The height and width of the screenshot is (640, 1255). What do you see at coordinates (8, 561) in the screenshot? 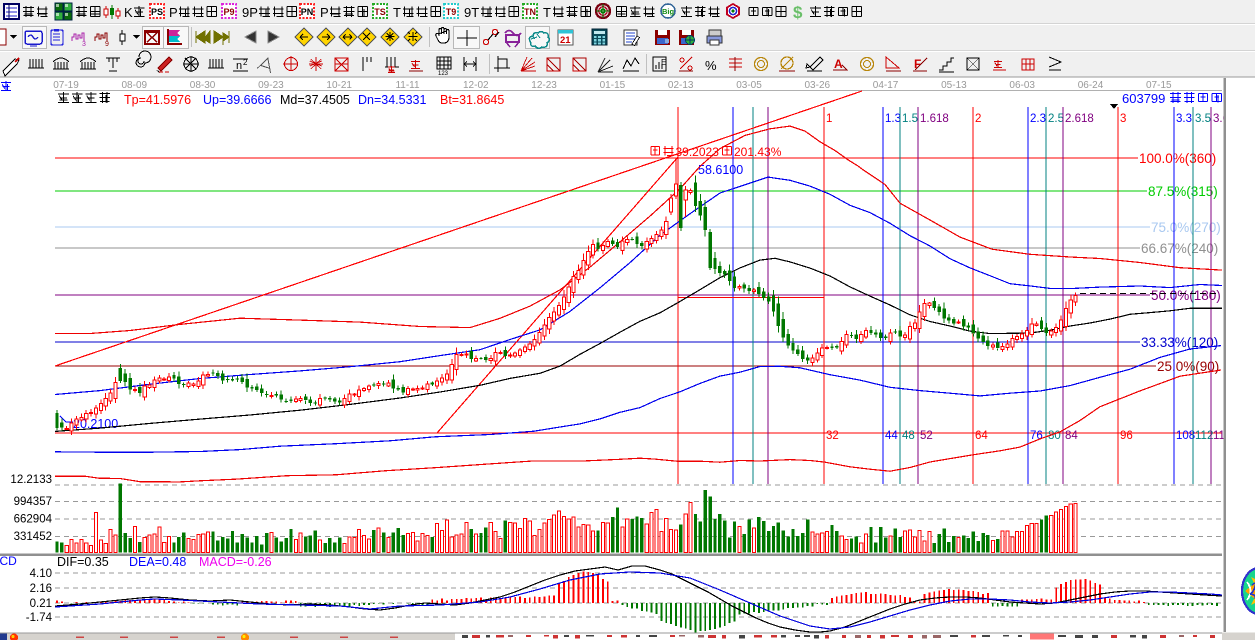
I see `svg-text: MACD` at bounding box center [8, 561].